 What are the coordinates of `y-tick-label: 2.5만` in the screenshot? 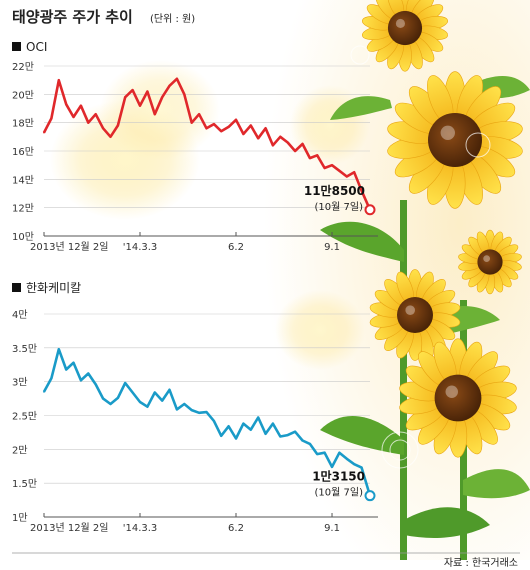 It's located at (24, 417).